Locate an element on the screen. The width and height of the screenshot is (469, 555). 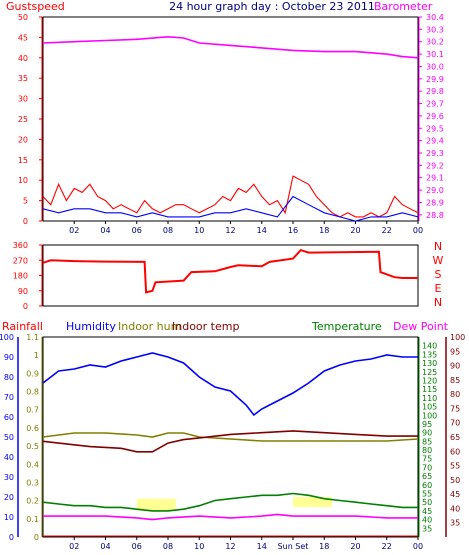
series-dew-point is located at coordinates (230, 517).